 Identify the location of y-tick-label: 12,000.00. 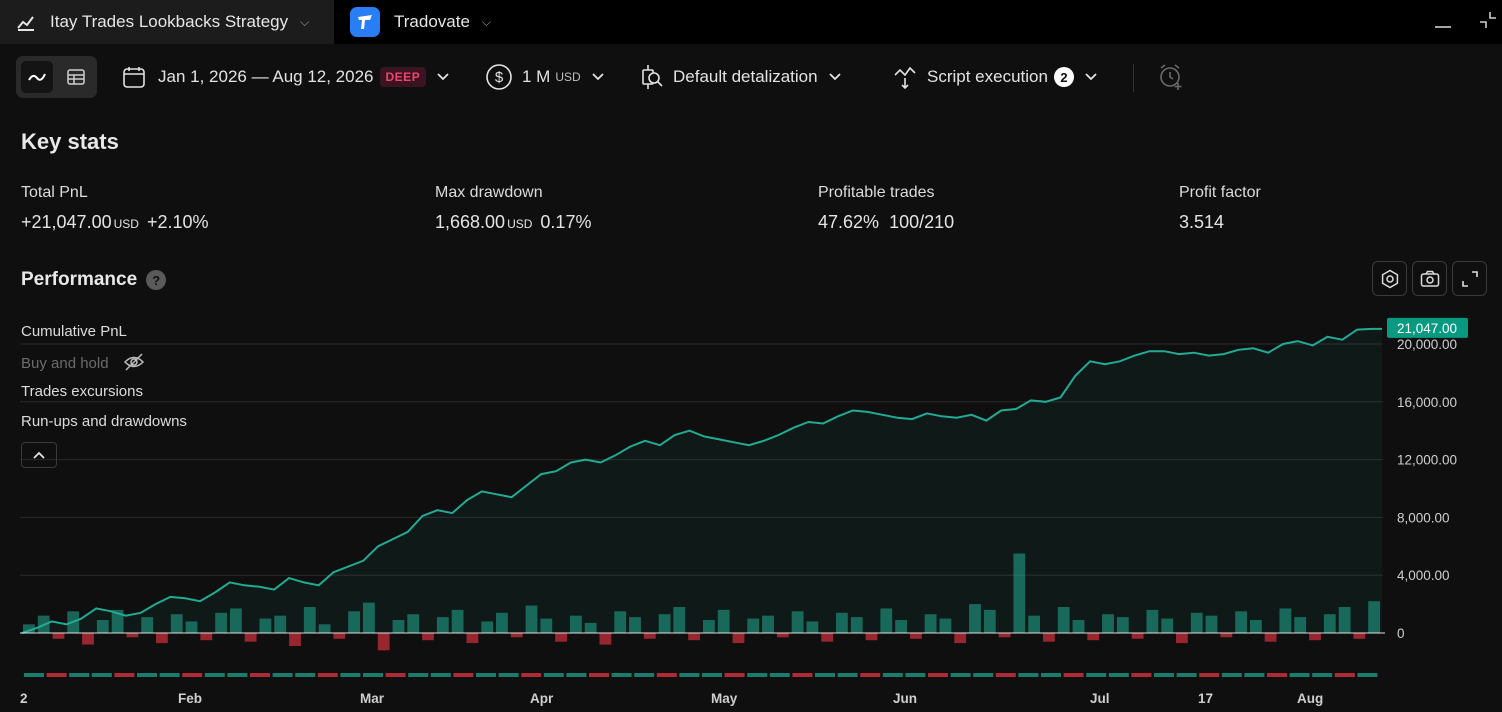
(1427, 460).